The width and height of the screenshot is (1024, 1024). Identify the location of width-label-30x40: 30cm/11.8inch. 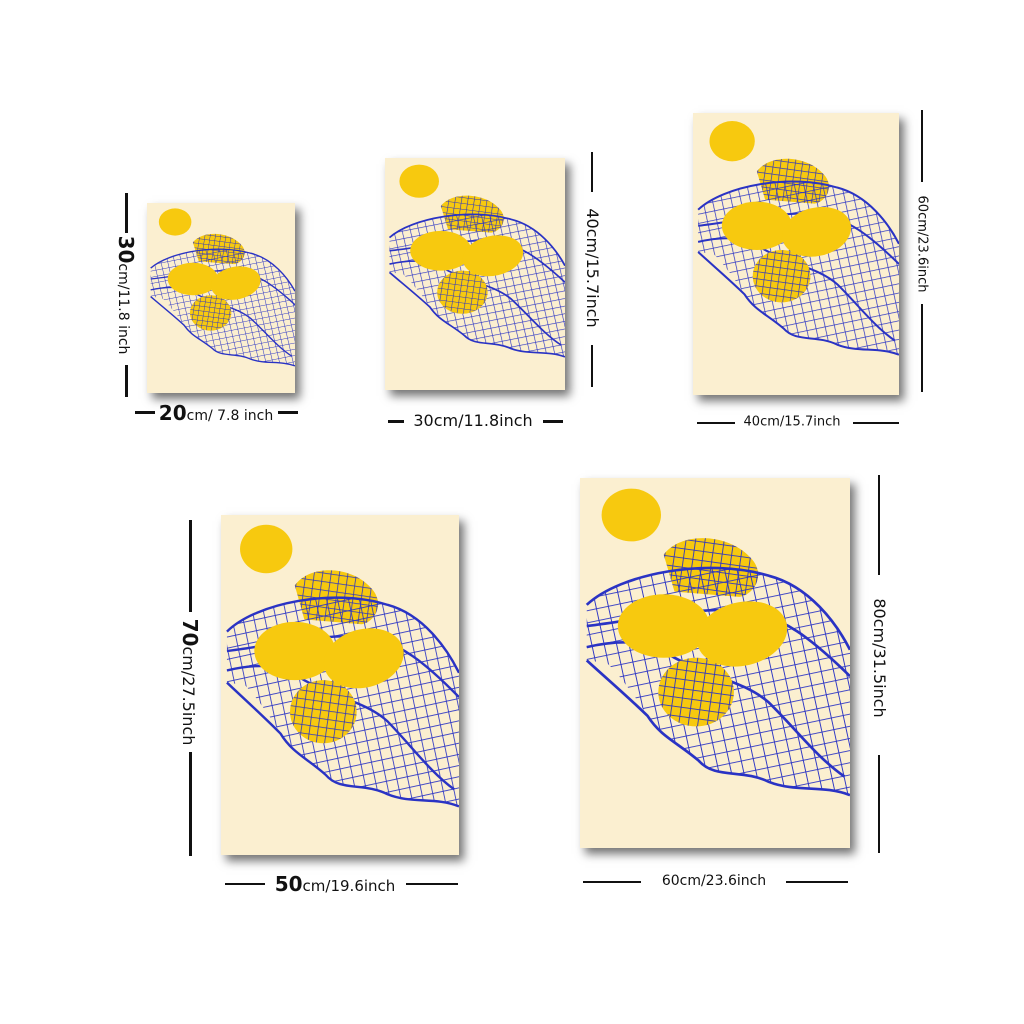
(473, 420).